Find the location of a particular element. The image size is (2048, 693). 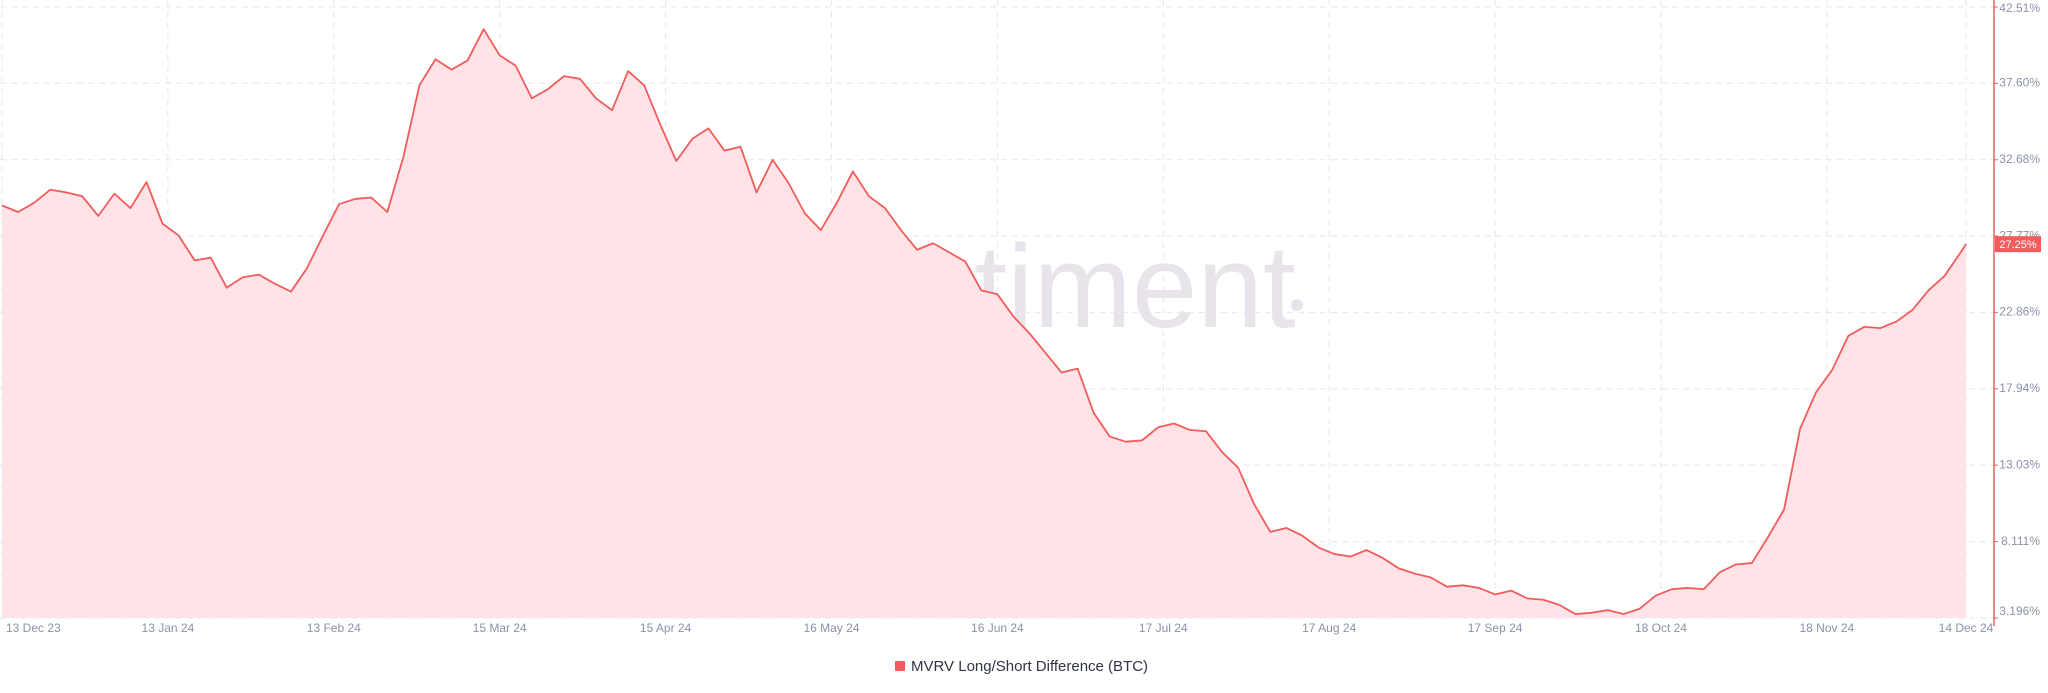

y-tick-label: 8.111% is located at coordinates (2020, 541).